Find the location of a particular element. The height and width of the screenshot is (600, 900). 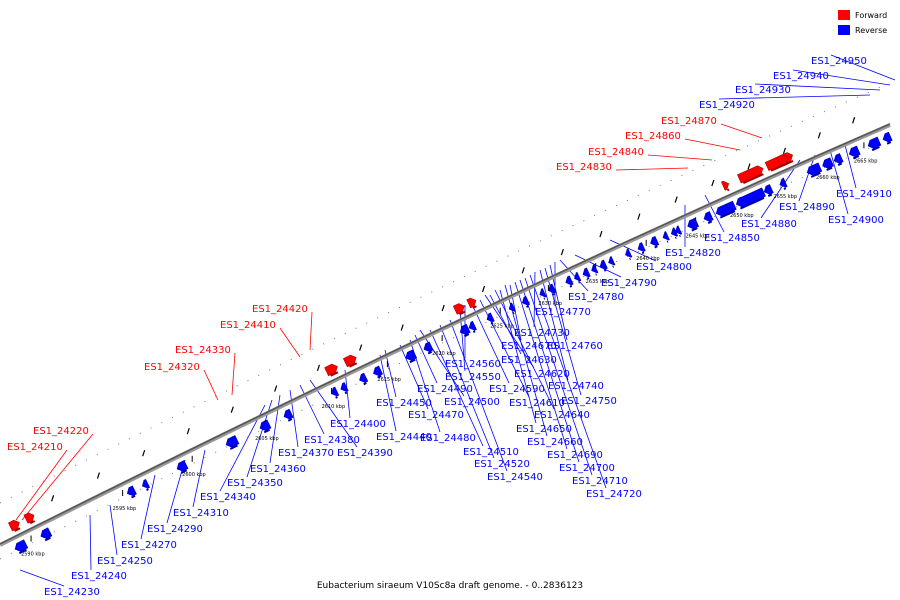

reverse-gene-label: ES1_24790 is located at coordinates (629, 283).